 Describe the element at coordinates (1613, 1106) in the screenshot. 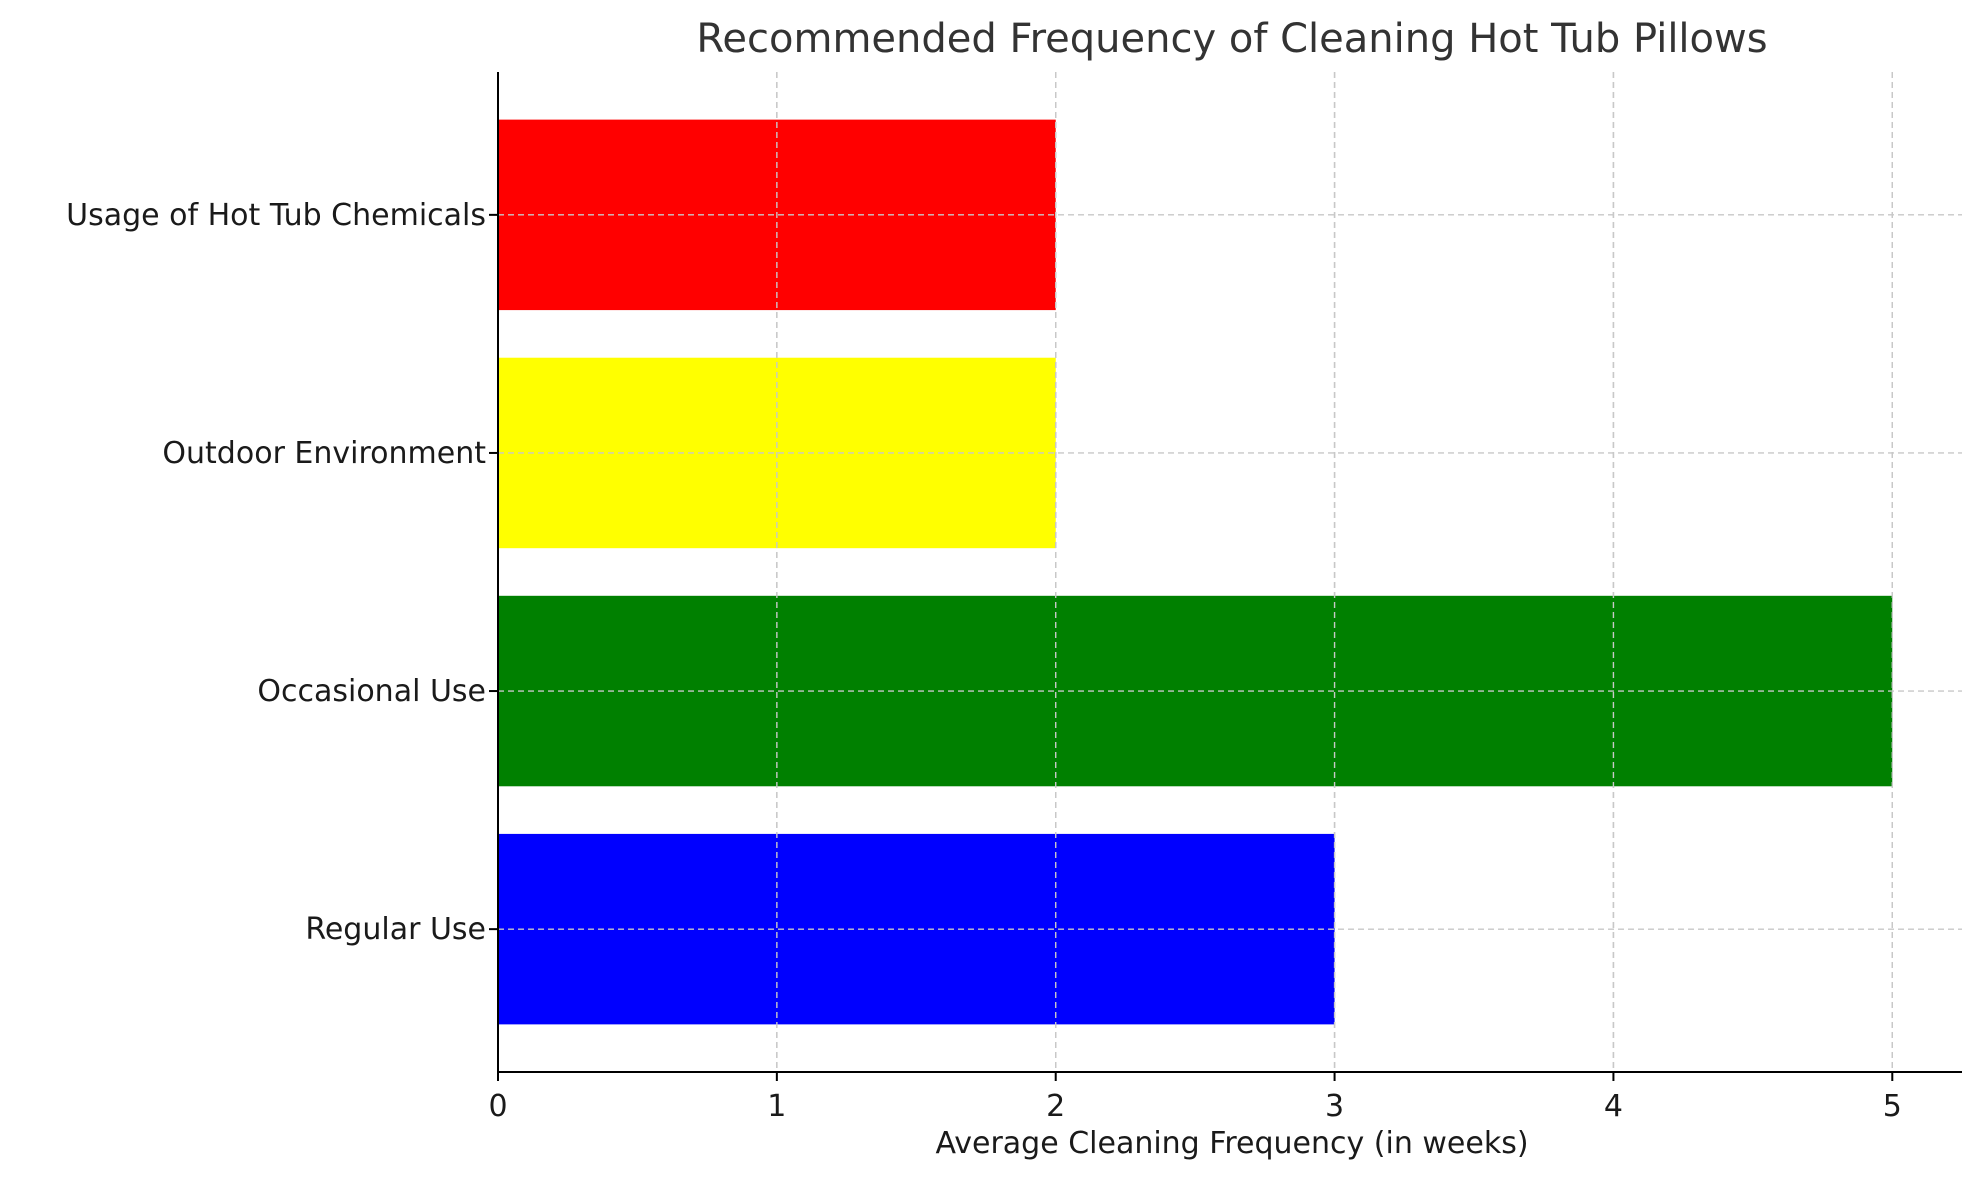

I see `x-tick-label: 4` at that location.